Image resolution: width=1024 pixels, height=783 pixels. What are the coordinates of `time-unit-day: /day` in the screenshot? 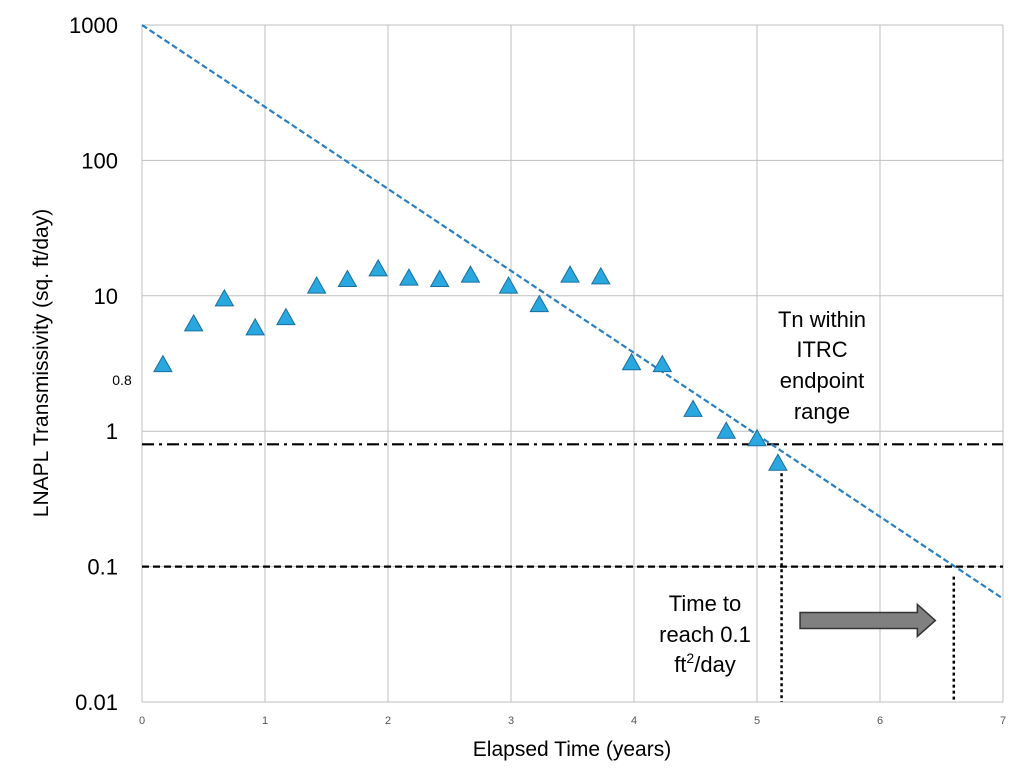 It's located at (715, 664).